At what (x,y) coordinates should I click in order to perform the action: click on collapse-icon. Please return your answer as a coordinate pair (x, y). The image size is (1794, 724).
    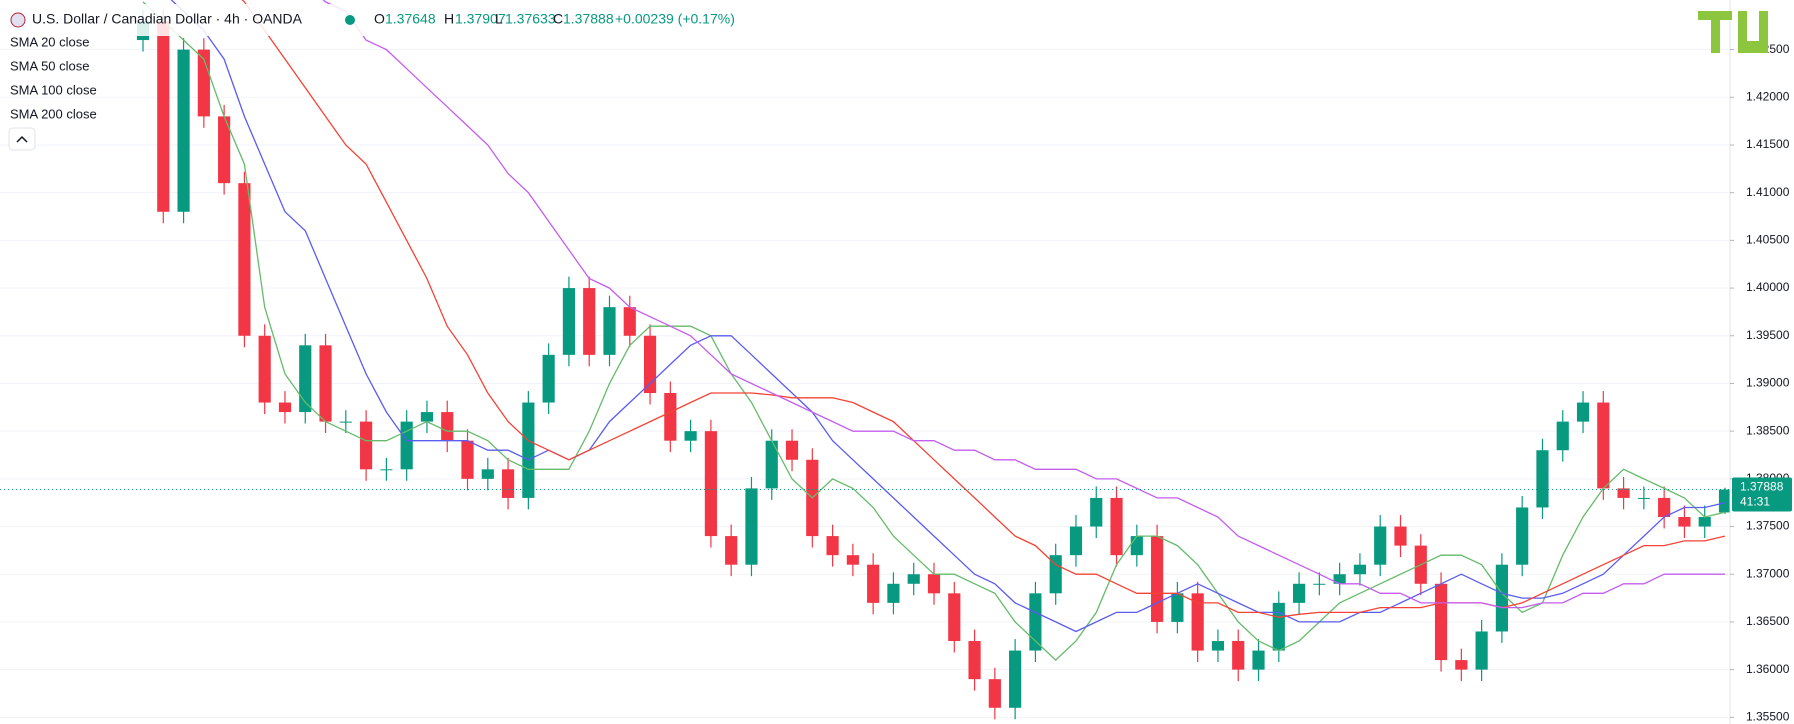
    Looking at the image, I should click on (22, 139).